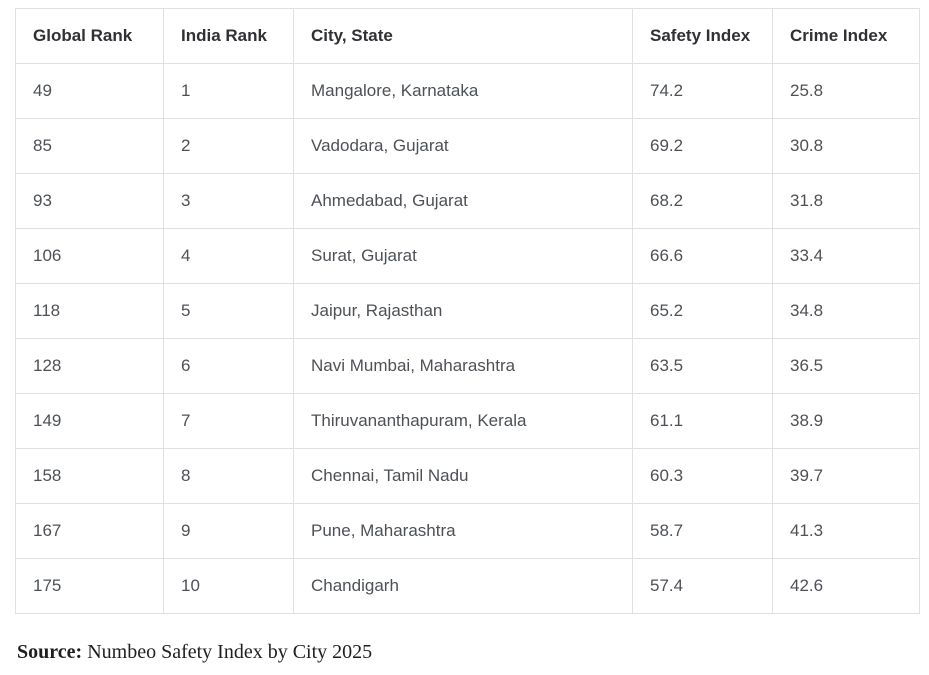 Image resolution: width=929 pixels, height=675 pixels. I want to click on table-row: 106 4 Surat, Gujarat 66.6 33.4, so click(467, 256).